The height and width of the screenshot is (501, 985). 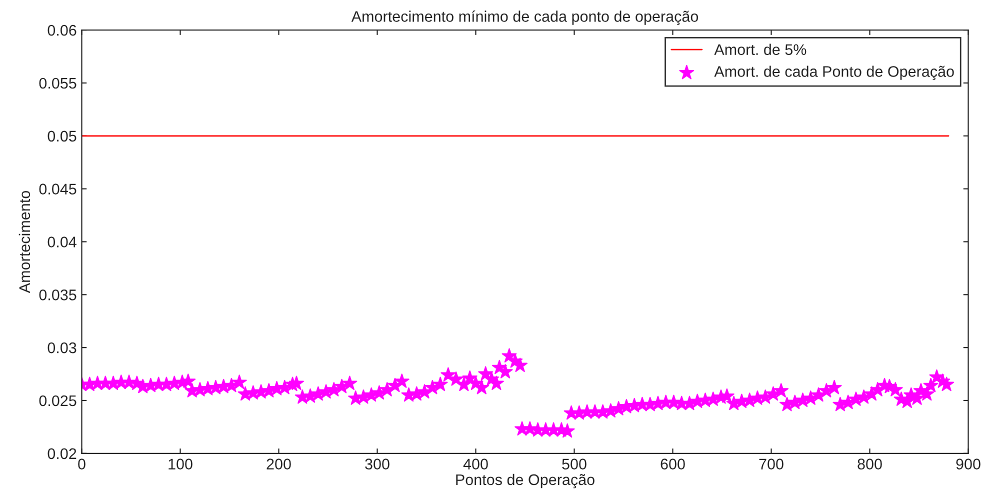 What do you see at coordinates (870, 464) in the screenshot?
I see `x-tick-label: 800` at bounding box center [870, 464].